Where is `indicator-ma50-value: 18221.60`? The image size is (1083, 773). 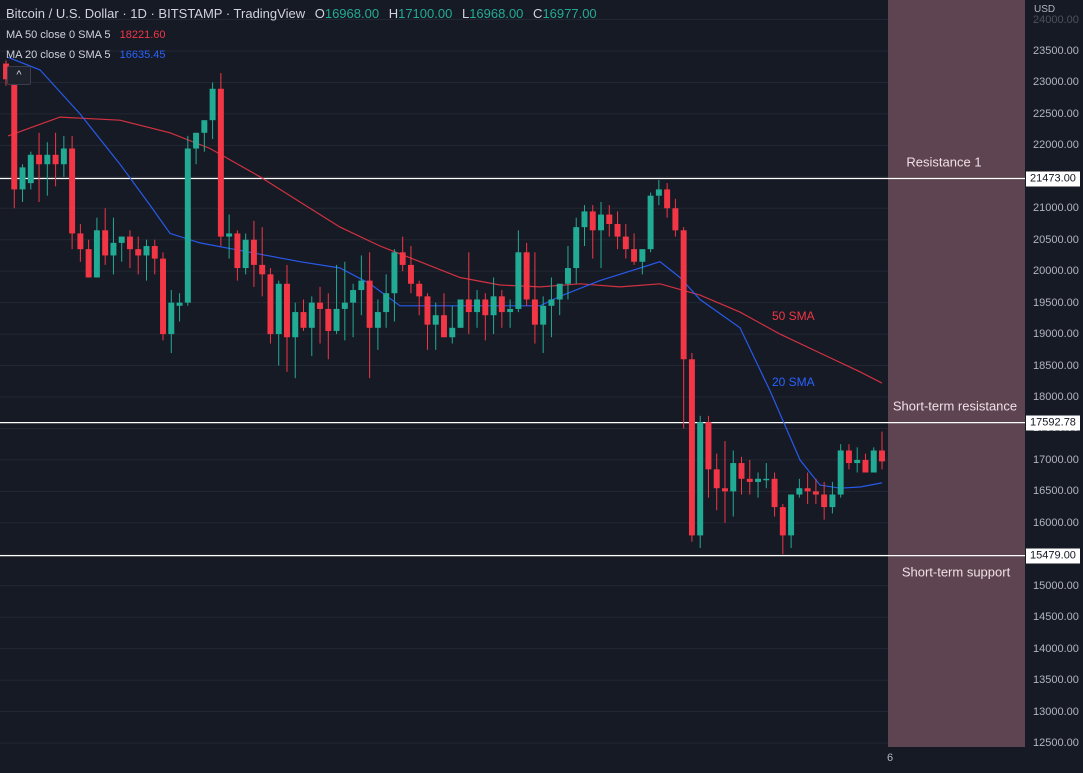
indicator-ma50-value: 18221.60 is located at coordinates (142, 35).